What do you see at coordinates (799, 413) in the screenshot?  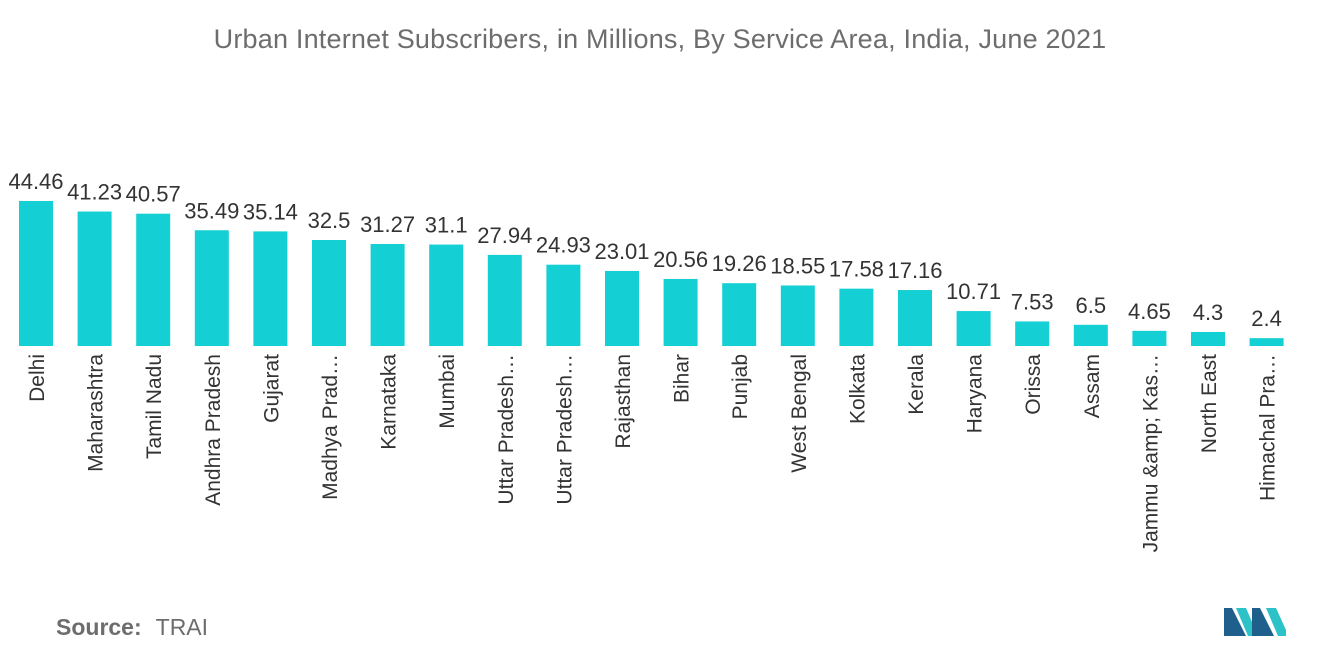 I see `category-tick-label: West Bengal` at bounding box center [799, 413].